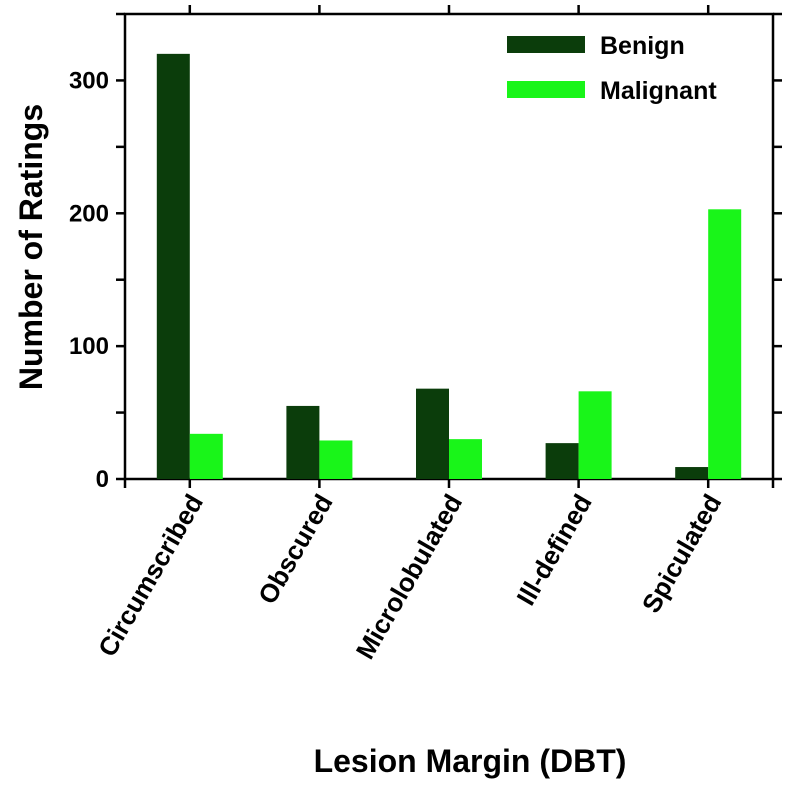 Image resolution: width=800 pixels, height=786 pixels. I want to click on bar-malignant-ill-defined, so click(595, 435).